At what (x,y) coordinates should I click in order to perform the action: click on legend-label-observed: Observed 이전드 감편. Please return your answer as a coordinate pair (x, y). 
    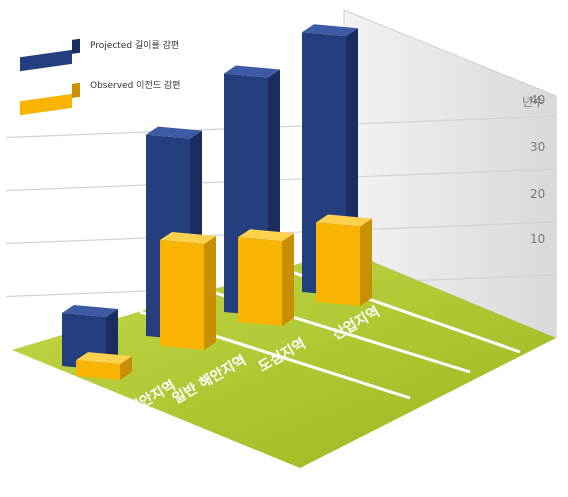
    Looking at the image, I should click on (135, 85).